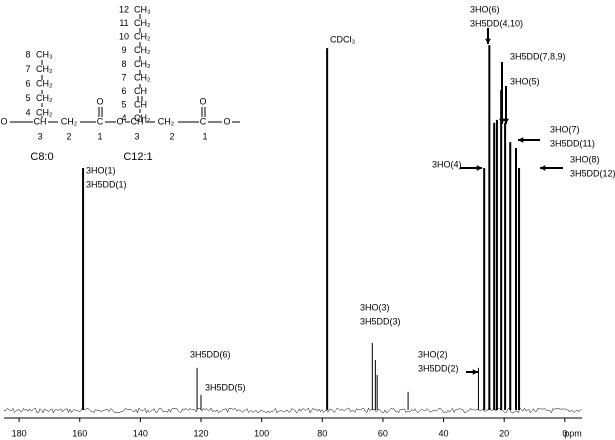  Describe the element at coordinates (106, 184) in the screenshot. I see `annotation: 3H5DD(1)` at that location.